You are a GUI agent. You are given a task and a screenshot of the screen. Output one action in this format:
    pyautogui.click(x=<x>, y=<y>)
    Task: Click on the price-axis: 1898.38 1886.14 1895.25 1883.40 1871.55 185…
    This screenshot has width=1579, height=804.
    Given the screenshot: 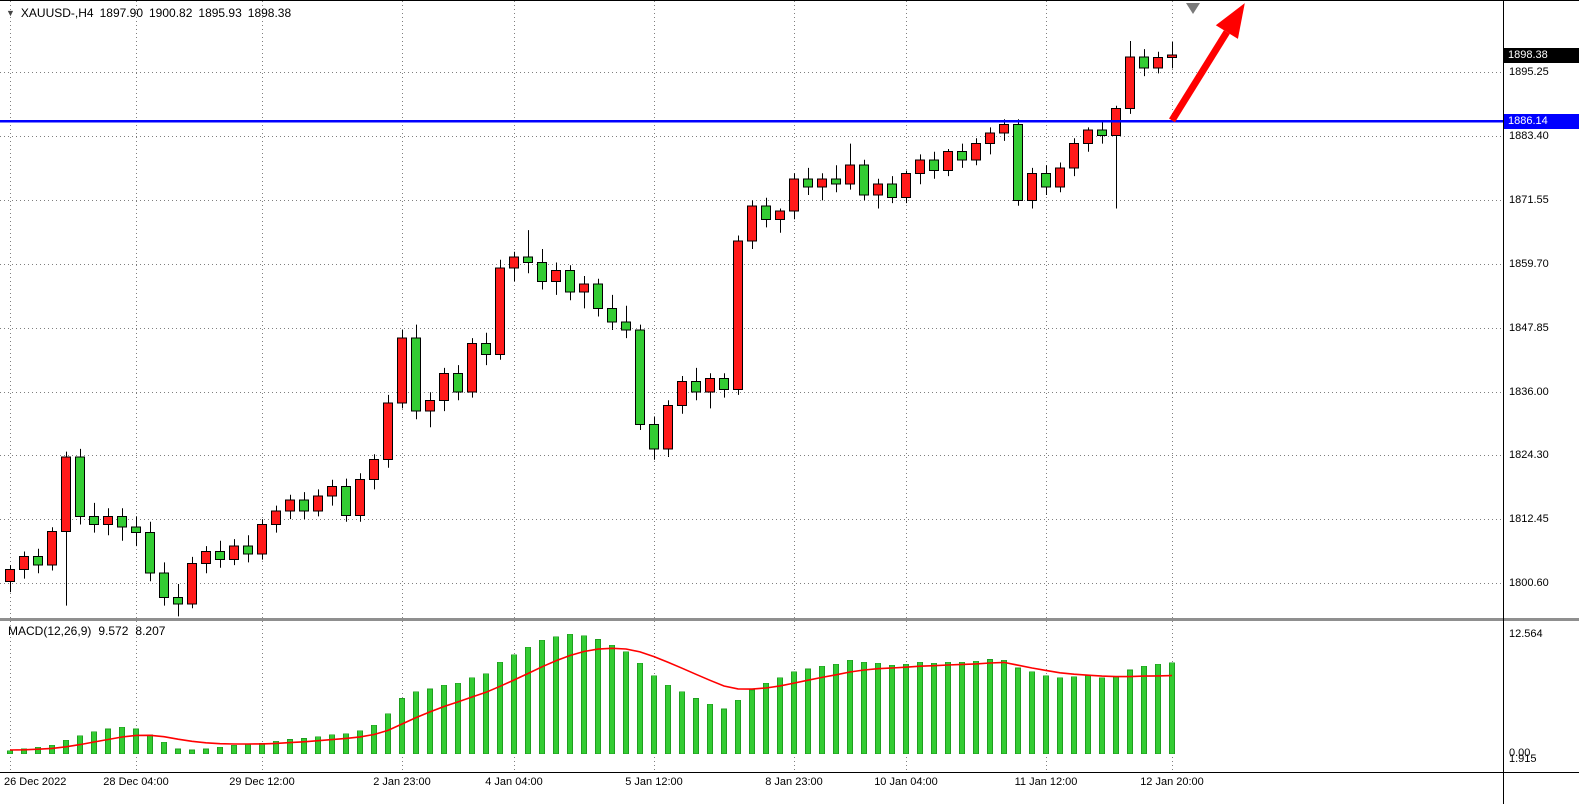 What is the action you would take?
    pyautogui.click(x=1541, y=402)
    